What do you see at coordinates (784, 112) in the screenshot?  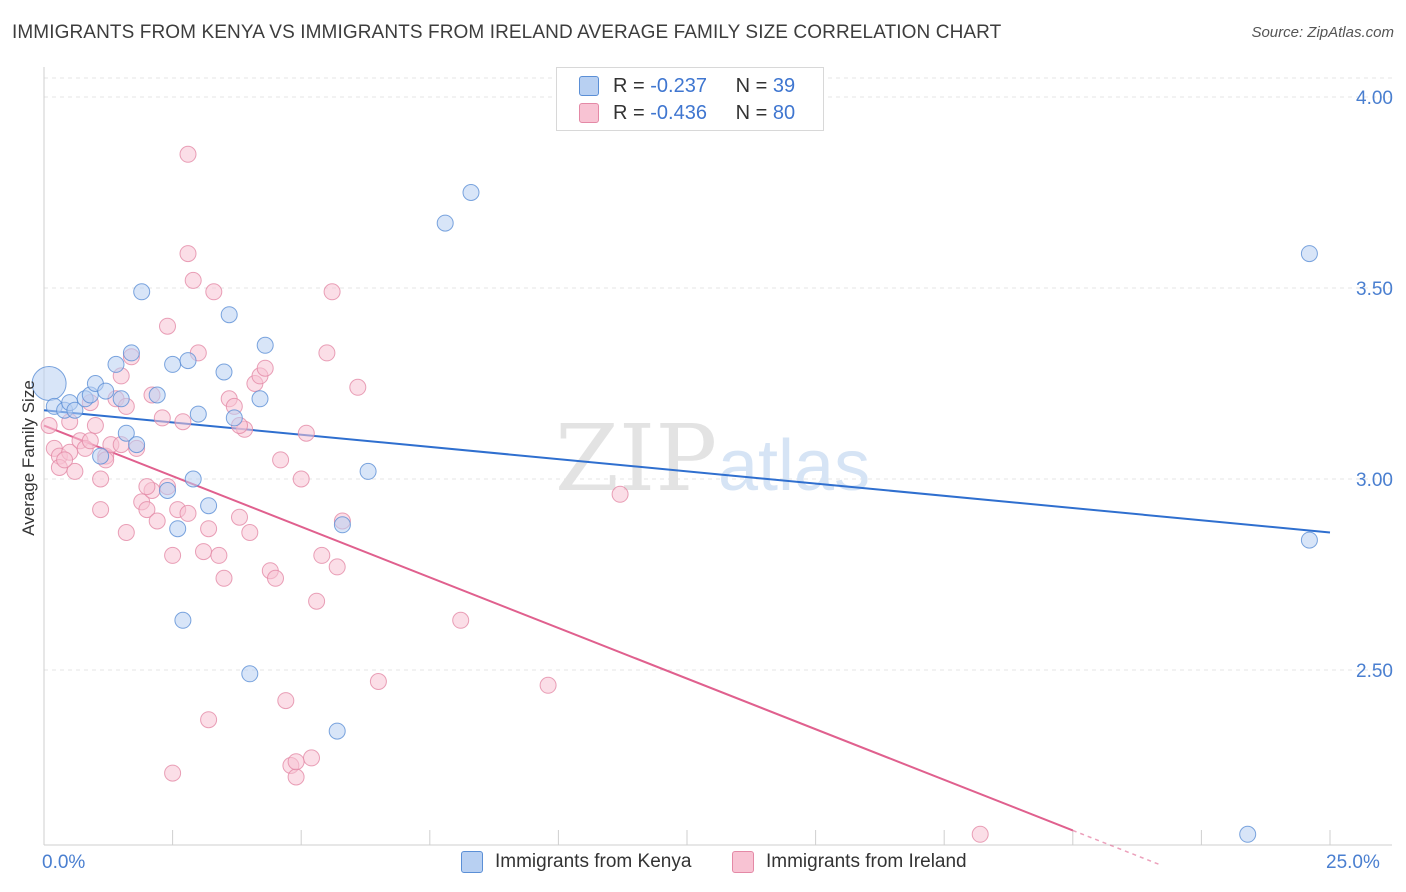 I see `ireland-n-value: 80` at bounding box center [784, 112].